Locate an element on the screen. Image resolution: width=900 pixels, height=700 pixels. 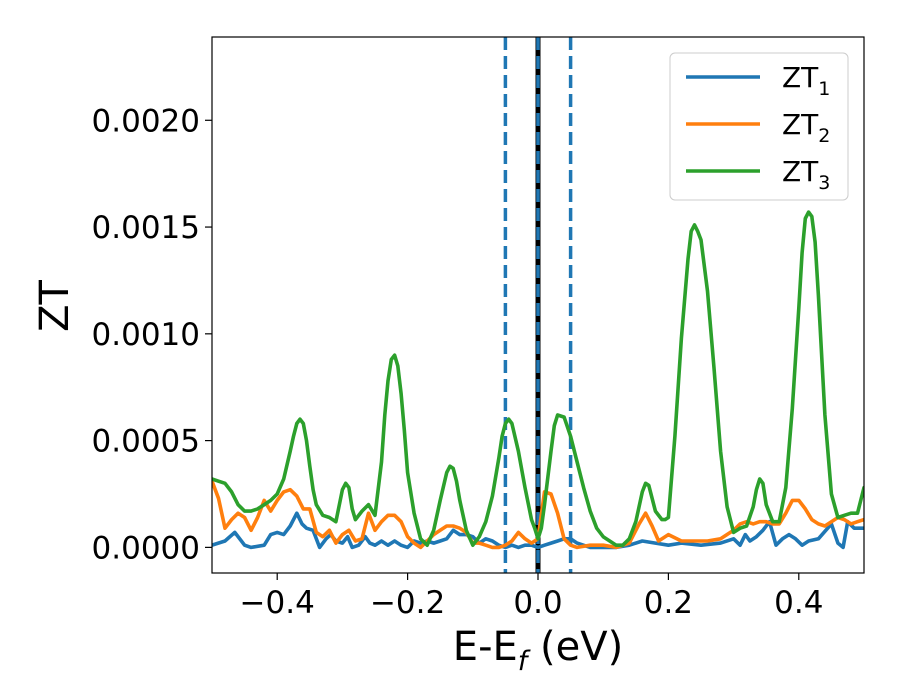
legend-label-3: ZT3 is located at coordinates (806, 174).